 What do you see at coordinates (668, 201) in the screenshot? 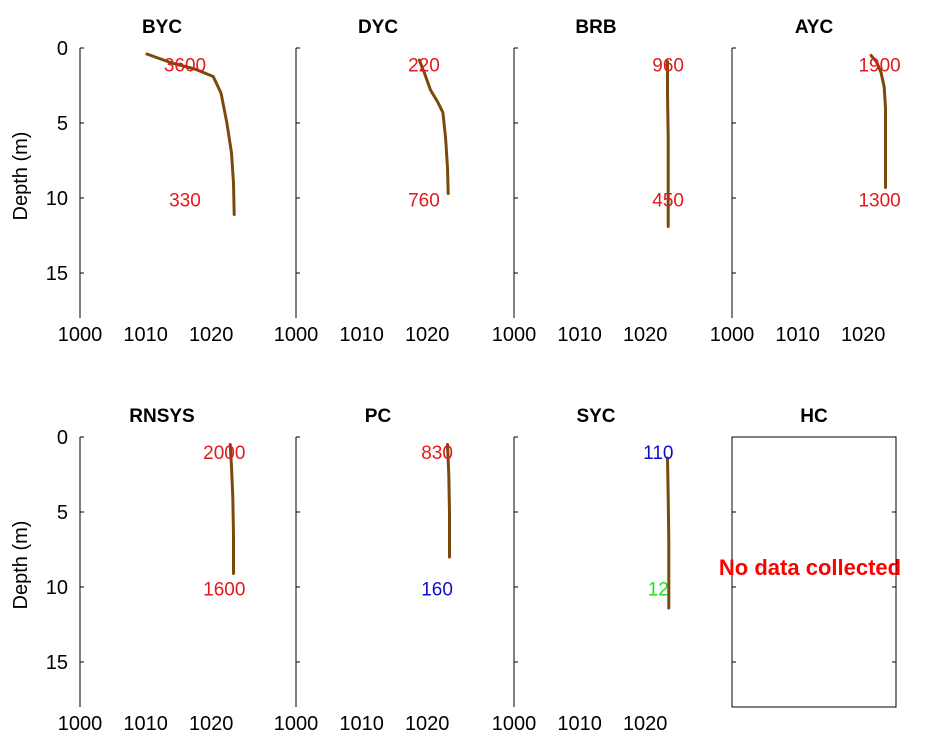
I see `value-annotation: 450` at bounding box center [668, 201].